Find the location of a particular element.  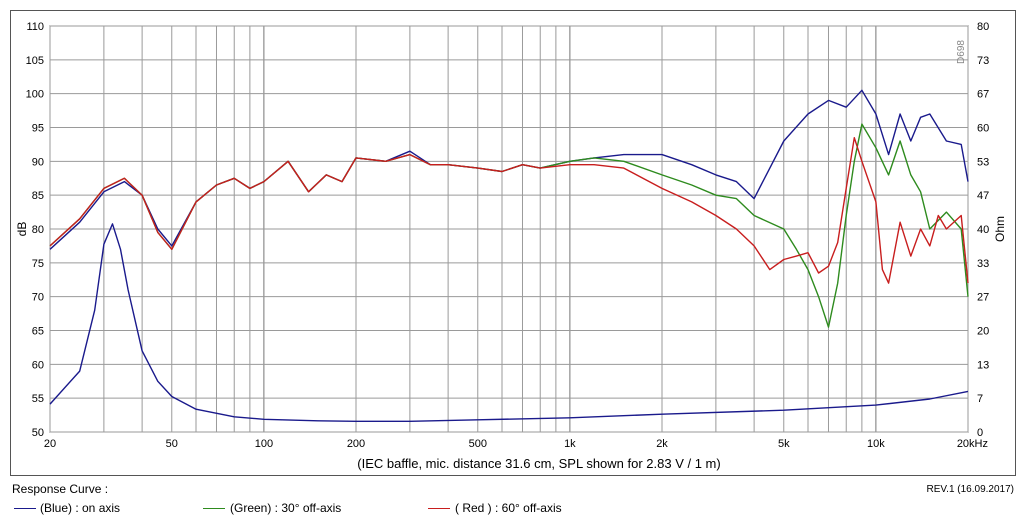

y-axis-label-left: dB is located at coordinates (22, 229).